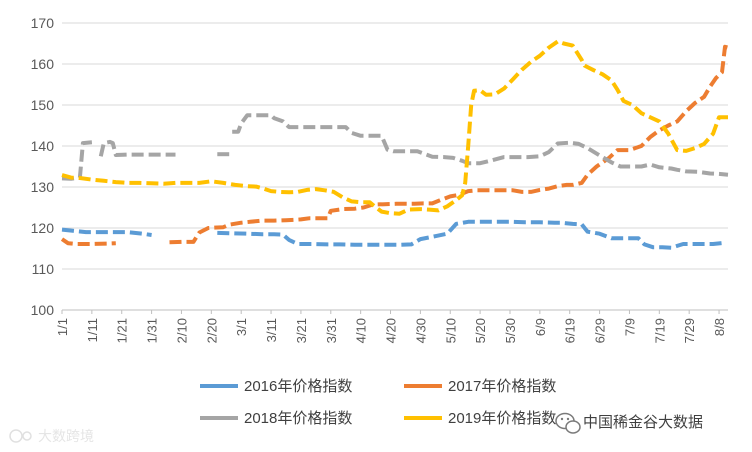  What do you see at coordinates (298, 418) in the screenshot?
I see `legend-label: 2018年价格指数` at bounding box center [298, 418].